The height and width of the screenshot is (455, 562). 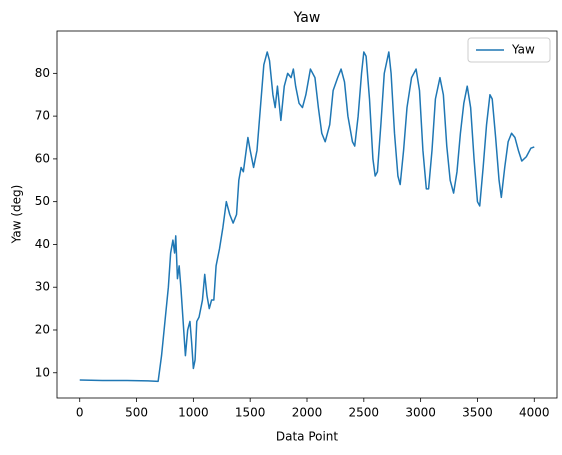 I want to click on y-tick-label: 20, so click(x=42, y=329).